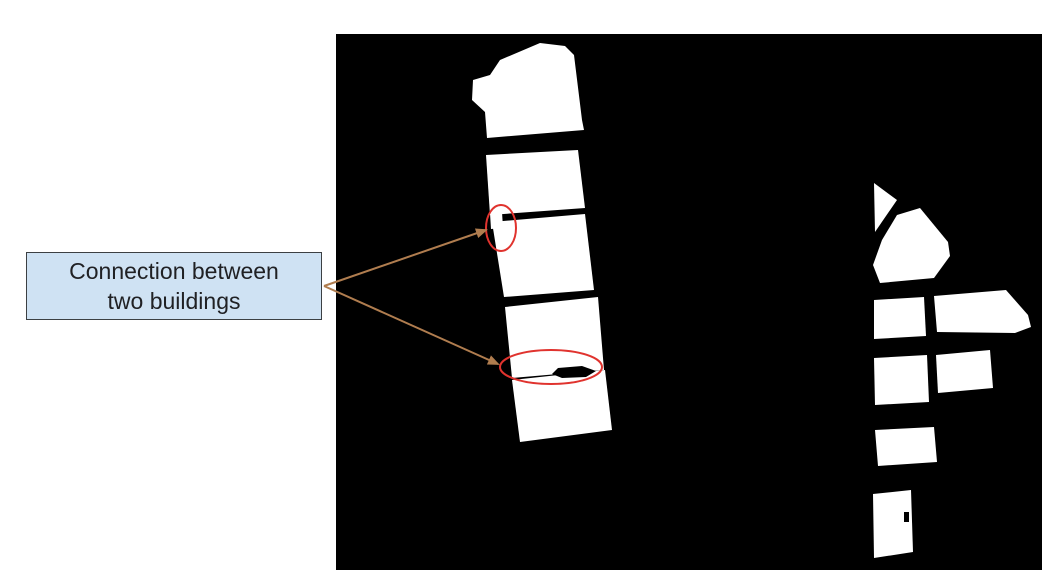 This screenshot has height=584, width=1064. I want to click on callout-box: Connection between two buildings, so click(174, 286).